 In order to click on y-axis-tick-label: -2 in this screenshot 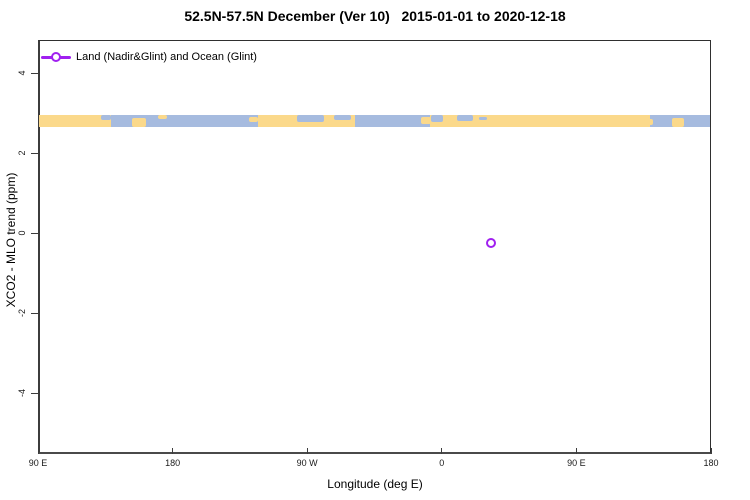, I will do `click(22, 313)`.